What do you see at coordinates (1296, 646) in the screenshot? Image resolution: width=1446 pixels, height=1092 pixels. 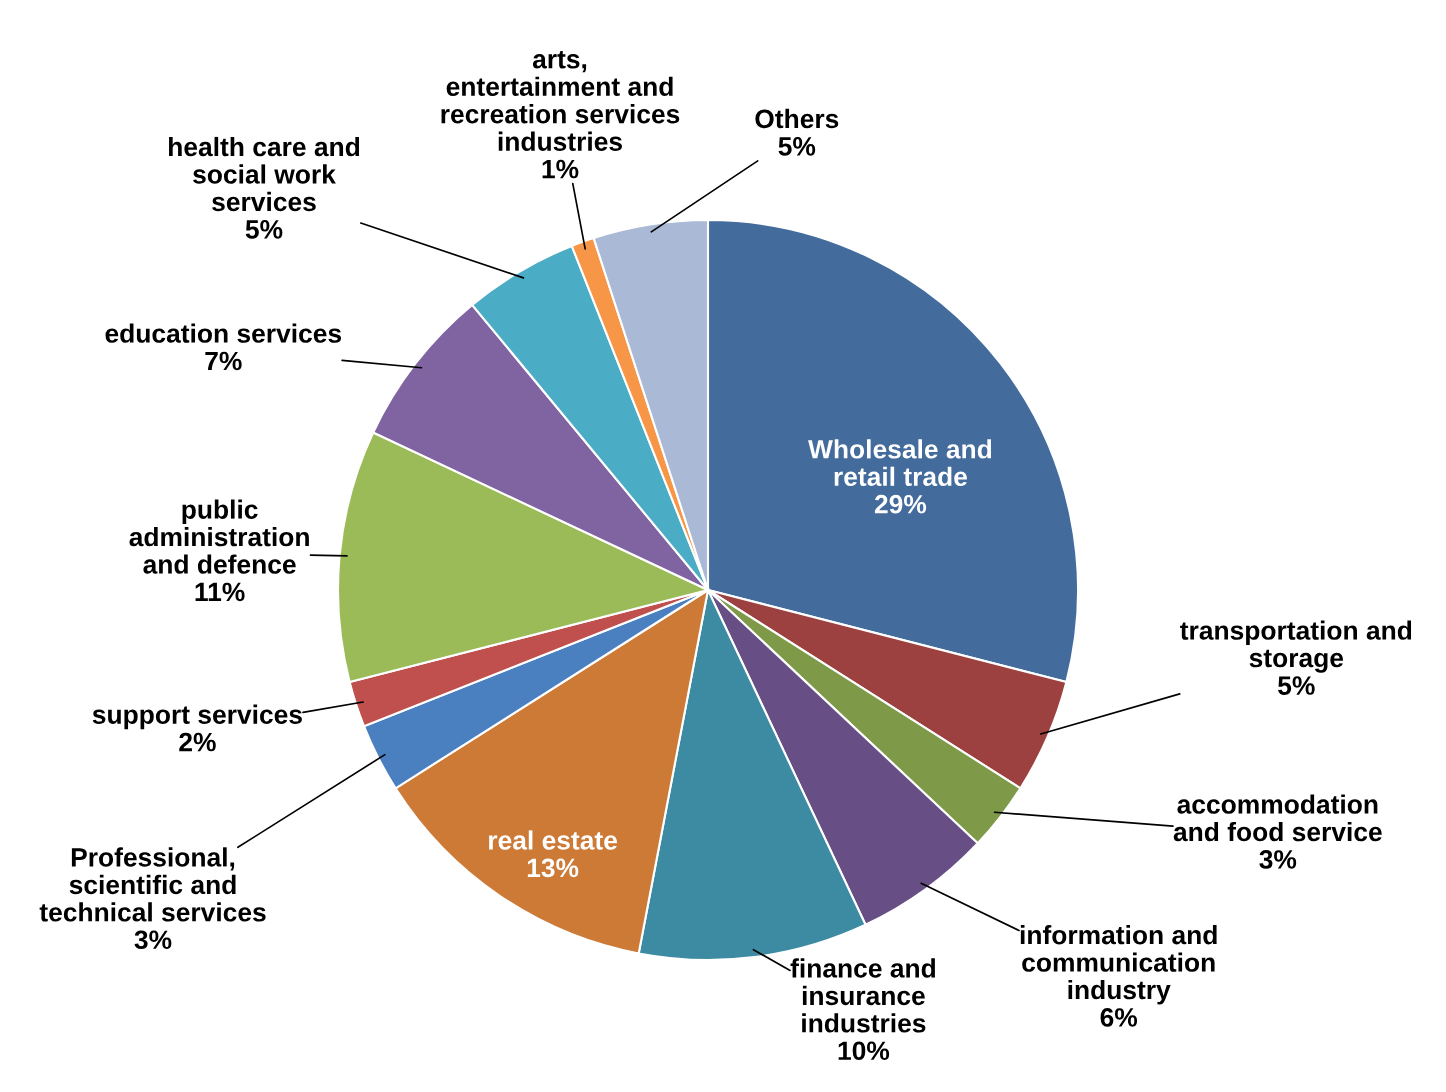 I see `slice-label: transportation and storage` at bounding box center [1296, 646].